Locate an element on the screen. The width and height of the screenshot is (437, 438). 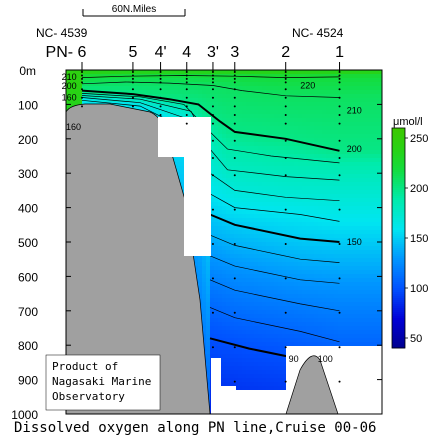
y-tick-label: 300 is located at coordinates (28, 174).